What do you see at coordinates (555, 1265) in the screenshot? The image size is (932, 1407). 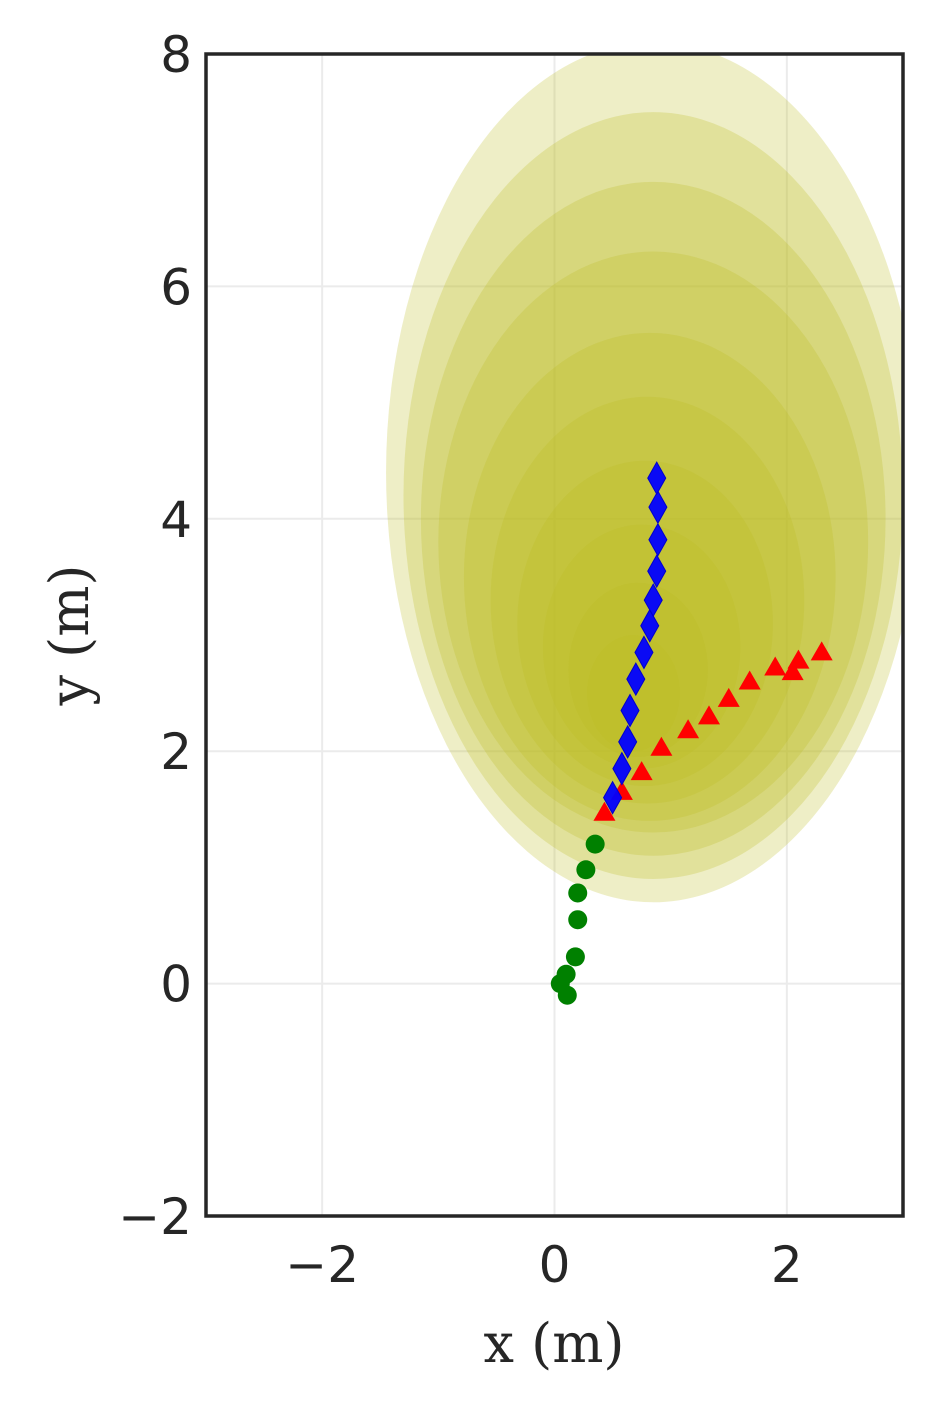 I see `x-tick-label: 0` at bounding box center [555, 1265].